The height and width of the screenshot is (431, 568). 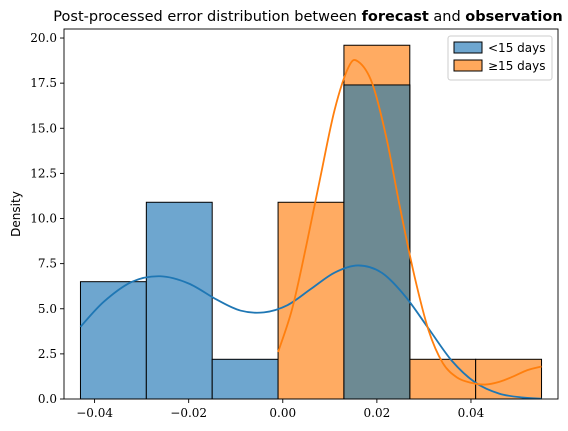 What do you see at coordinates (516, 48) in the screenshot?
I see `legend-label-0: <15 days` at bounding box center [516, 48].